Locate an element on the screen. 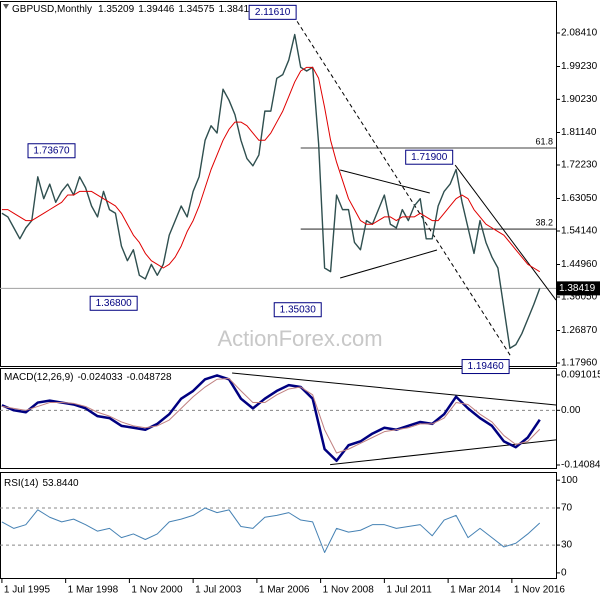 This screenshot has height=600, width=600. y-tick-label: 1.17960 is located at coordinates (579, 363).